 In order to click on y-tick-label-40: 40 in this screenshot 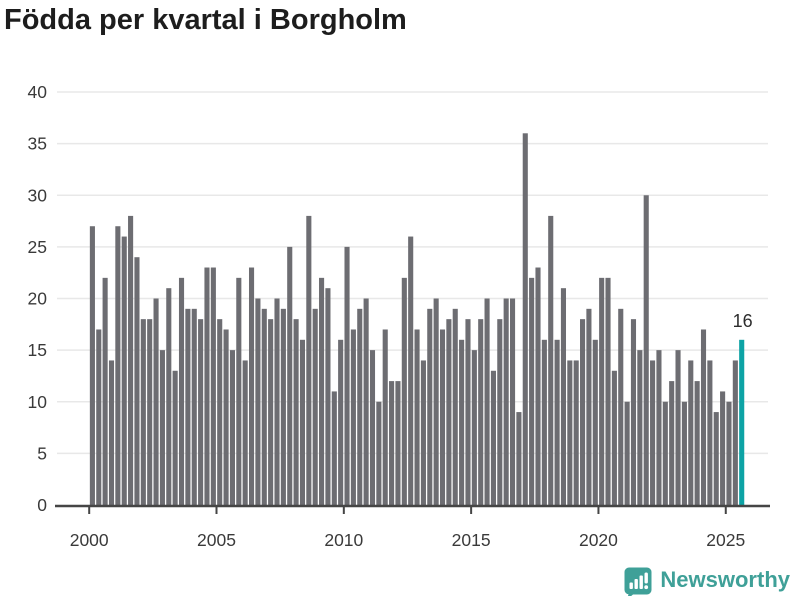, I will do `click(38, 92)`.